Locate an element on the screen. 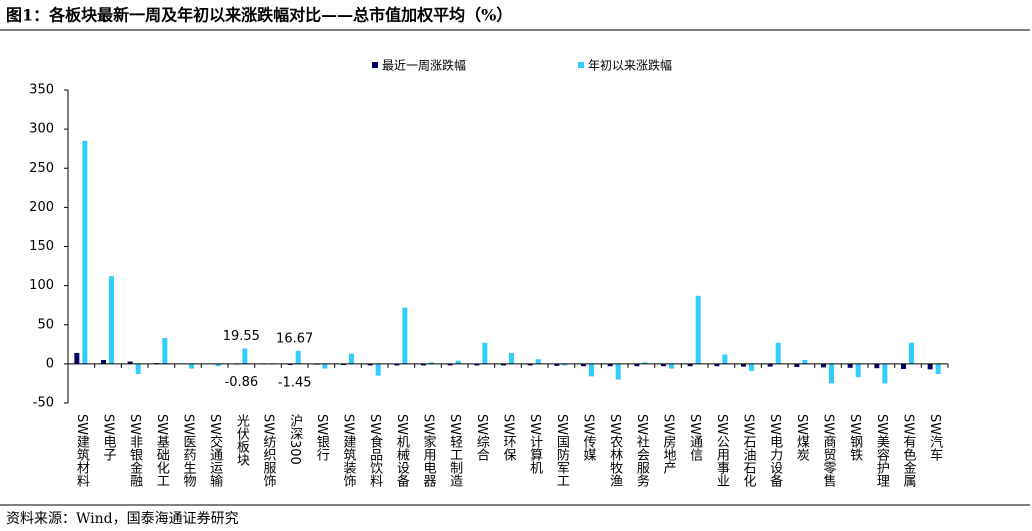 The image size is (1032, 531). y-tick-label: -50 is located at coordinates (43, 403).